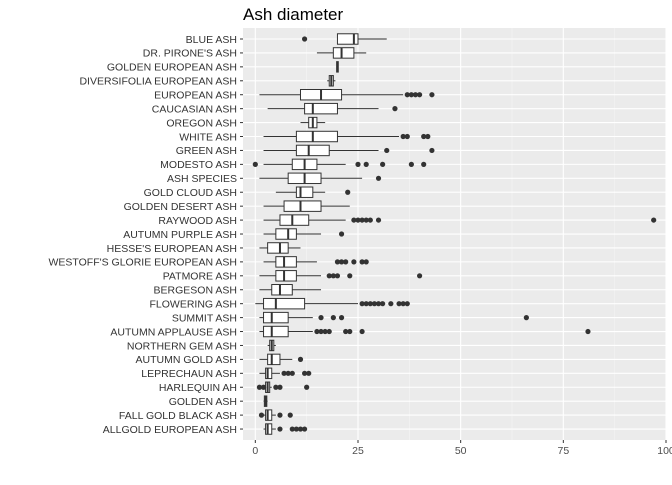 The height and width of the screenshot is (485, 672). What do you see at coordinates (201, 123) in the screenshot?
I see `y-tick-label: OREGON ASH` at bounding box center [201, 123].